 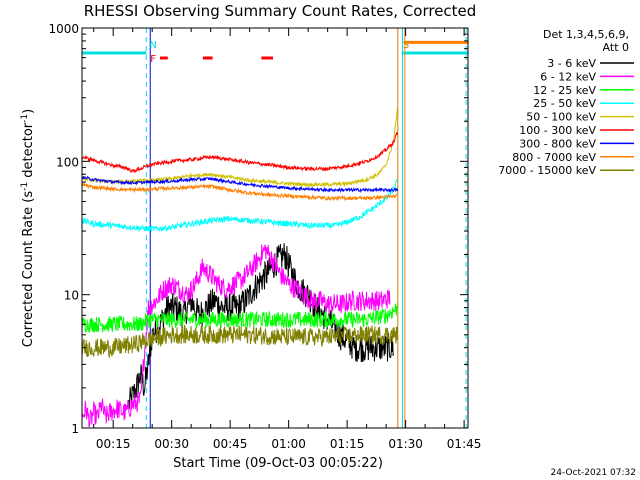 I want to click on y-axis-label-main: Corrected Count Rate (s, so click(x=28, y=269).